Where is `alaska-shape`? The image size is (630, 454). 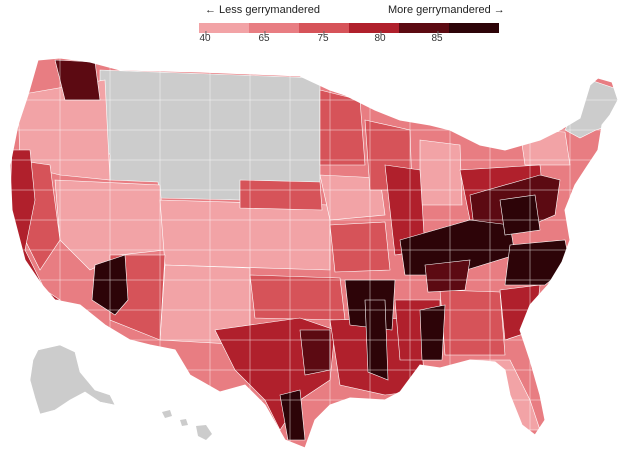
alaska-shape is located at coordinates (72, 379).